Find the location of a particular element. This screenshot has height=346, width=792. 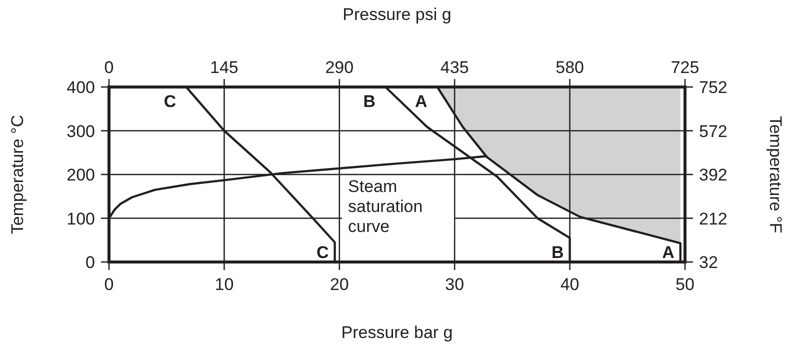

x2-tick-label: 725 is located at coordinates (685, 67).